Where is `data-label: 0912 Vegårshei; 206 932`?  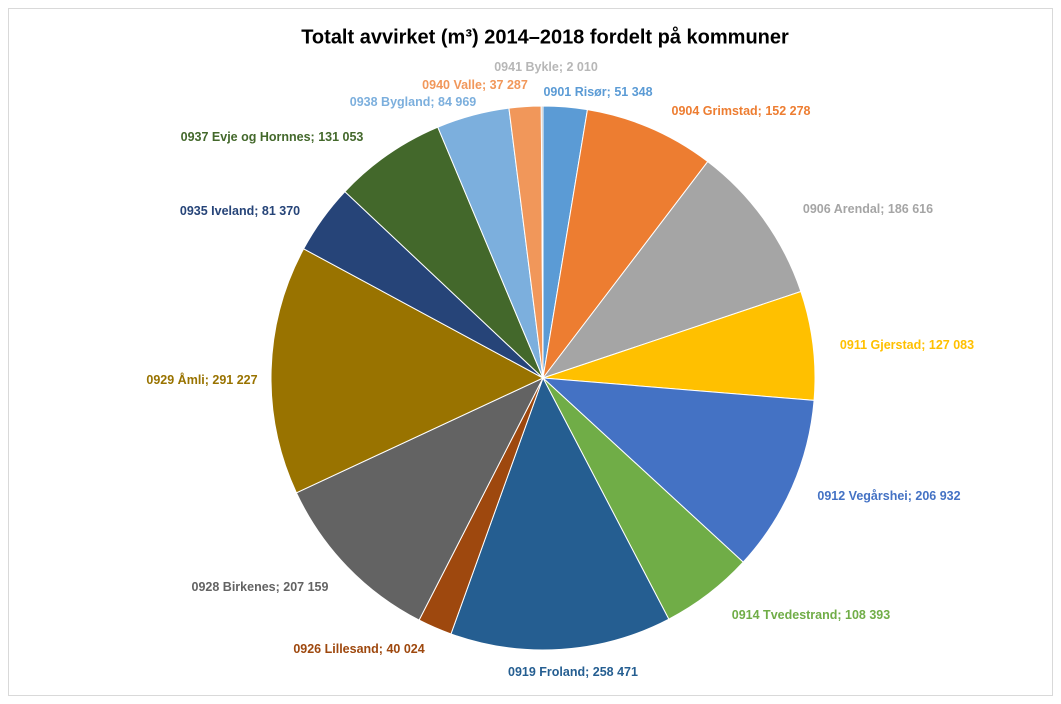 data-label: 0912 Vegårshei; 206 932 is located at coordinates (888, 496).